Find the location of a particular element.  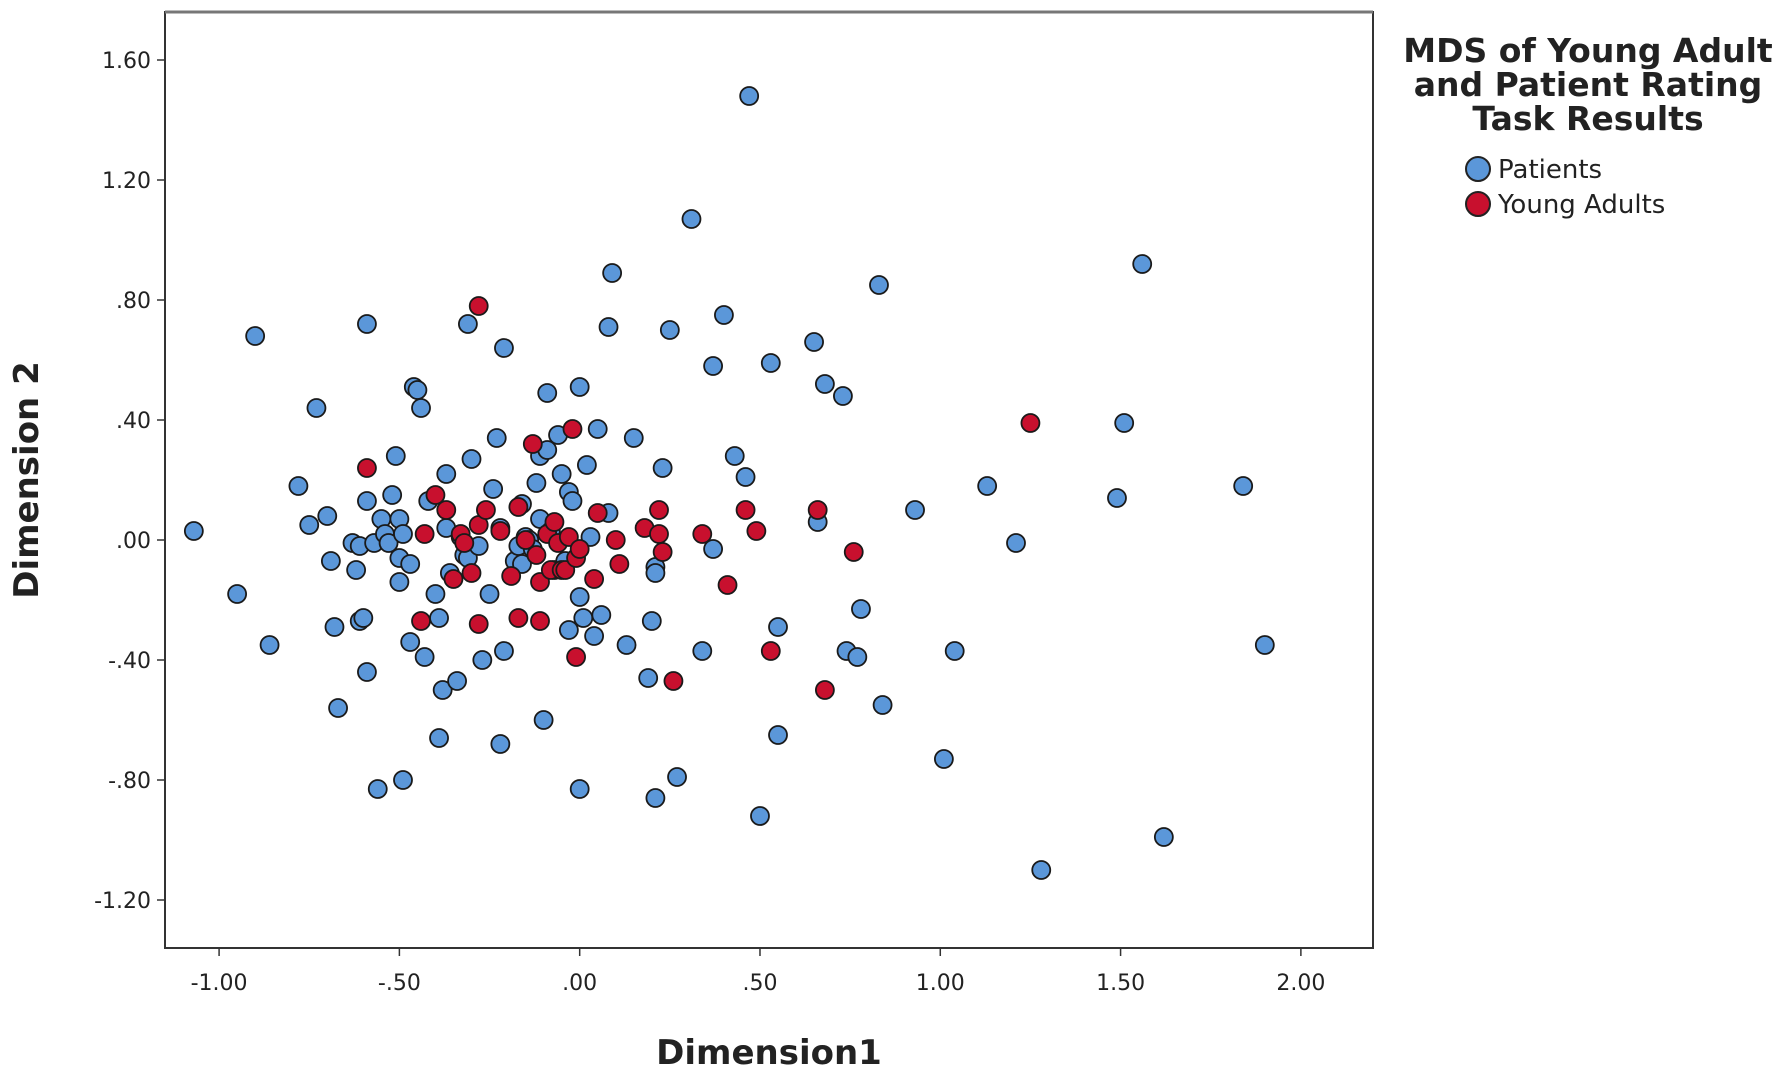

y-tick-label: 1.60 is located at coordinates (126, 61).